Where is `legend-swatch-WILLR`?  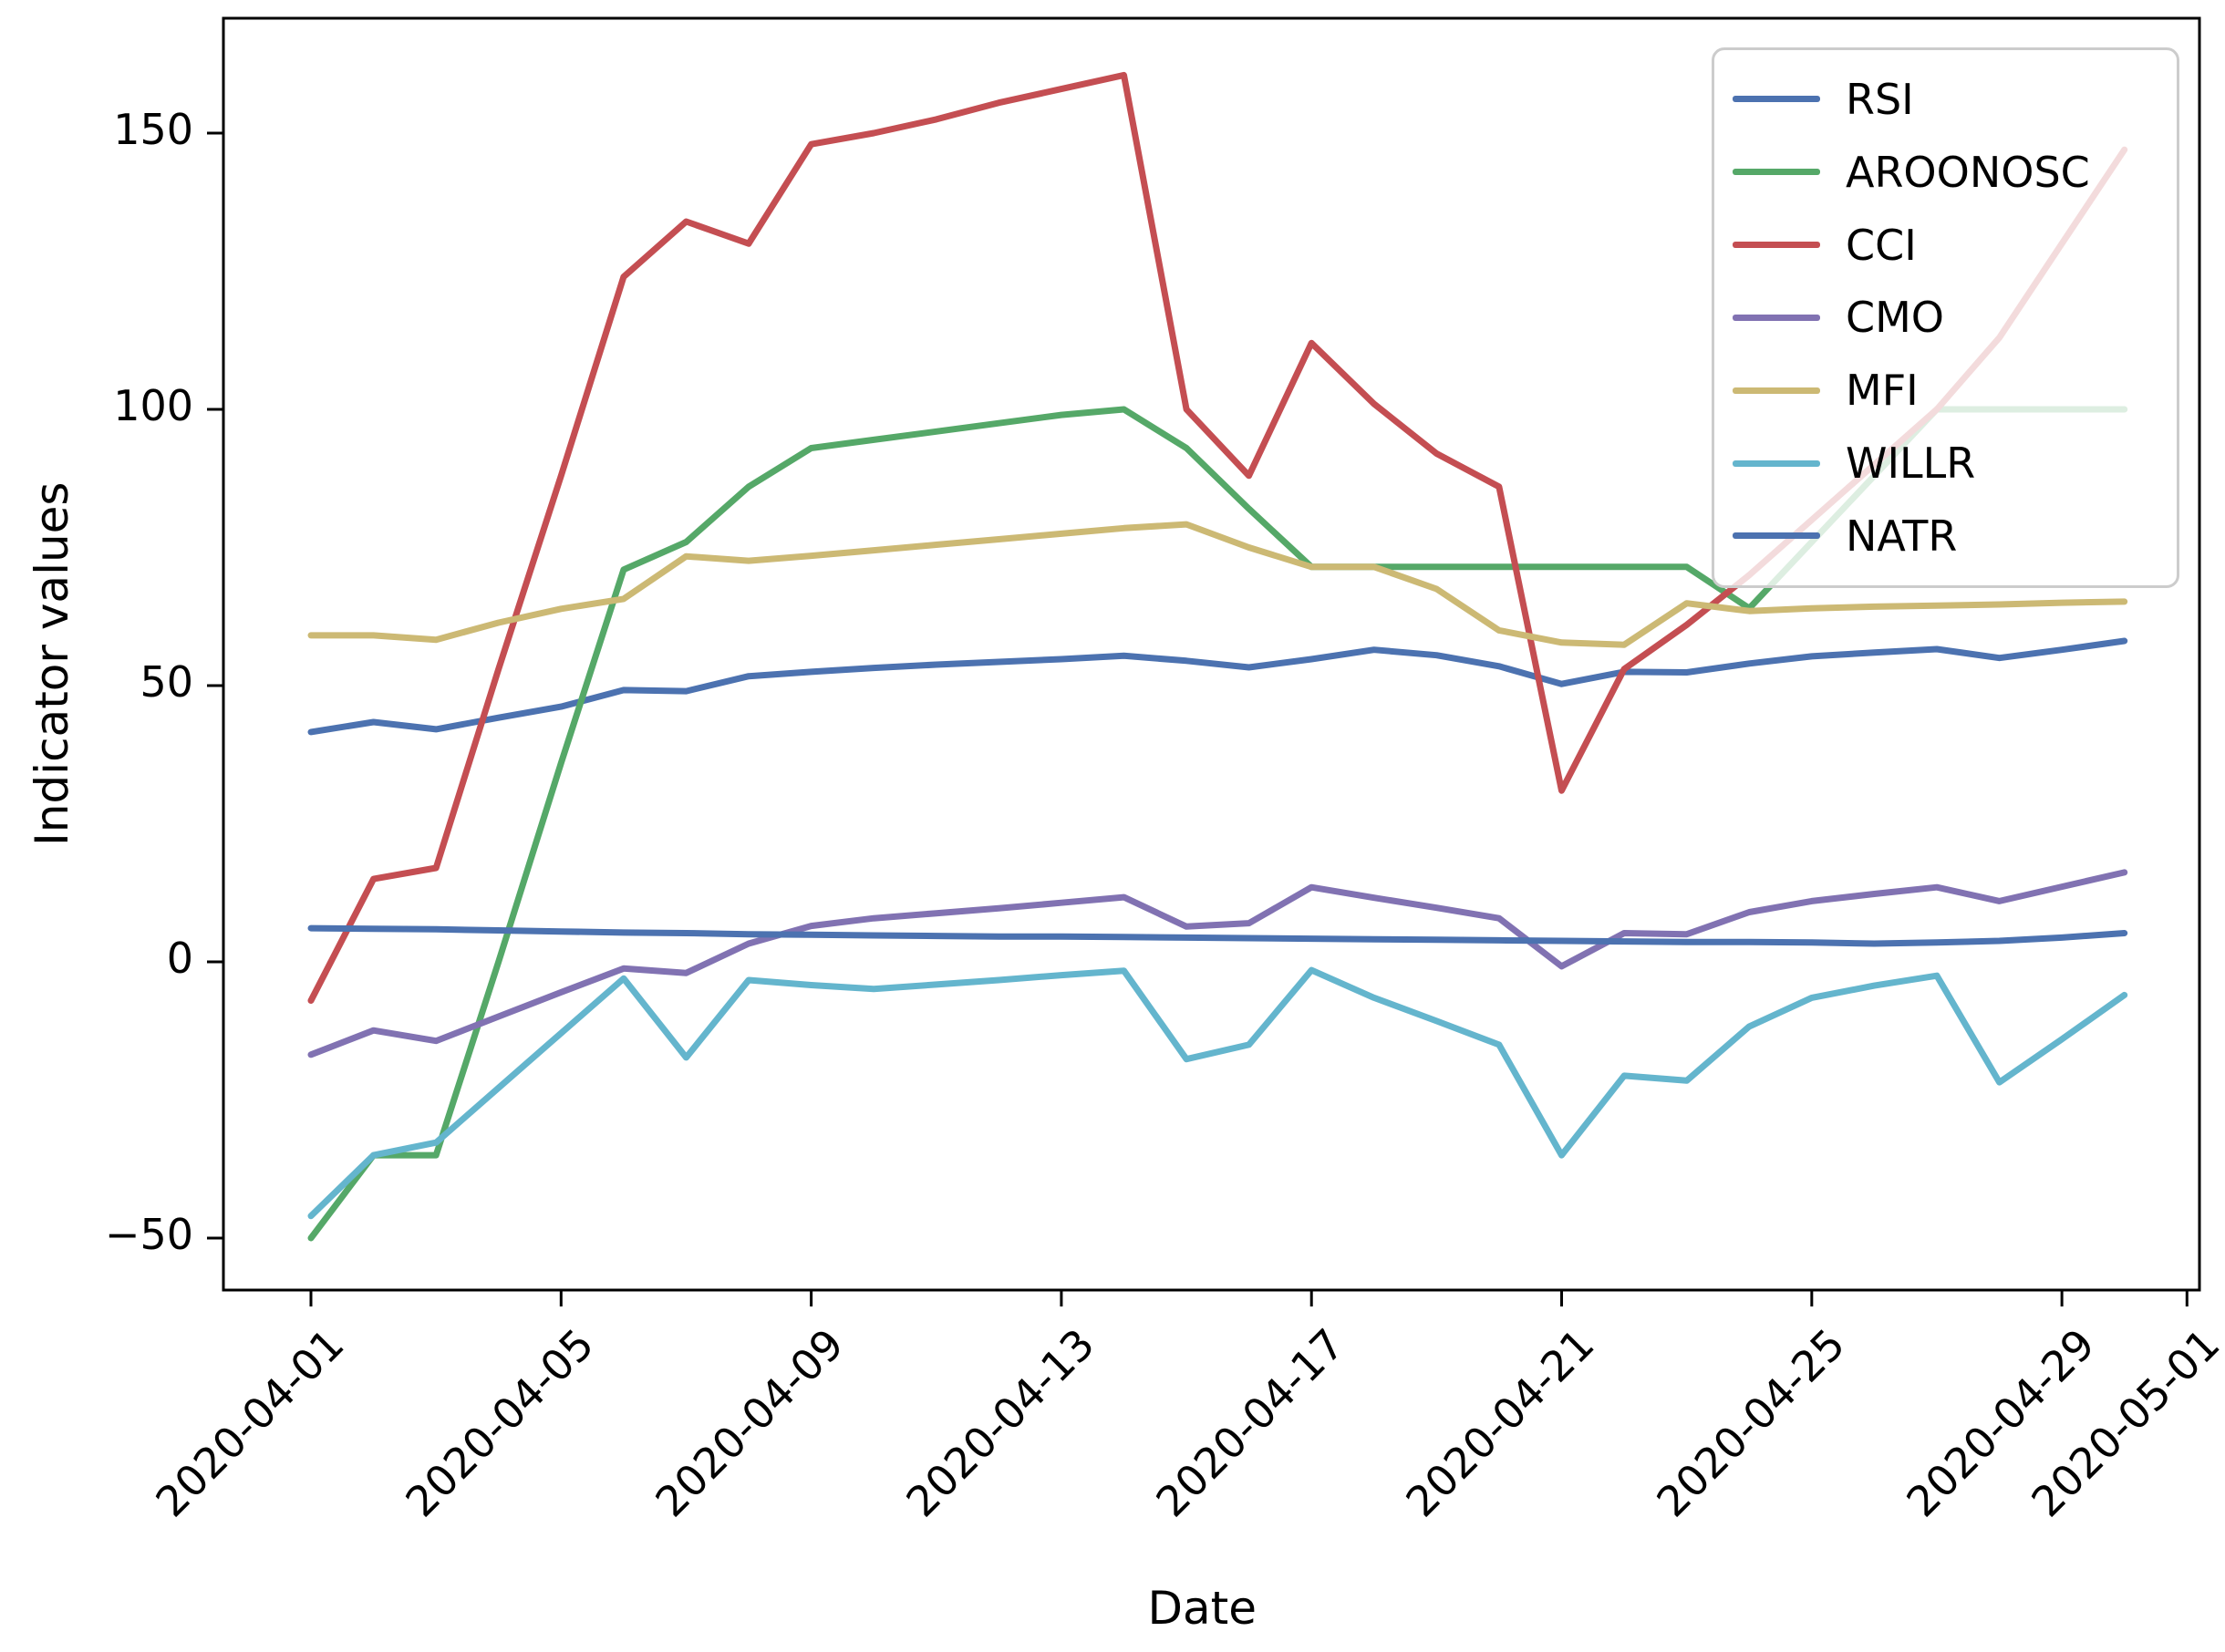 legend-swatch-WILLR is located at coordinates (1776, 463).